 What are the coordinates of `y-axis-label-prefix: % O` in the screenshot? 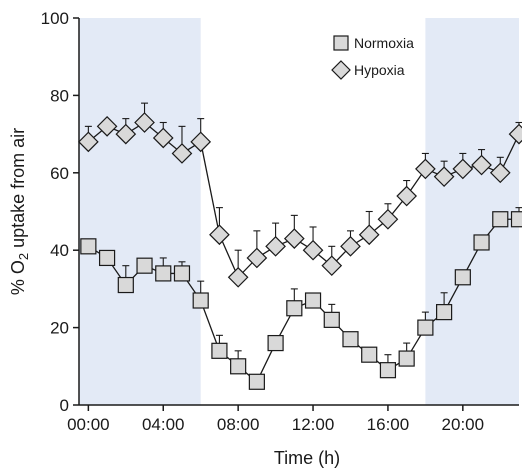 It's located at (18, 277).